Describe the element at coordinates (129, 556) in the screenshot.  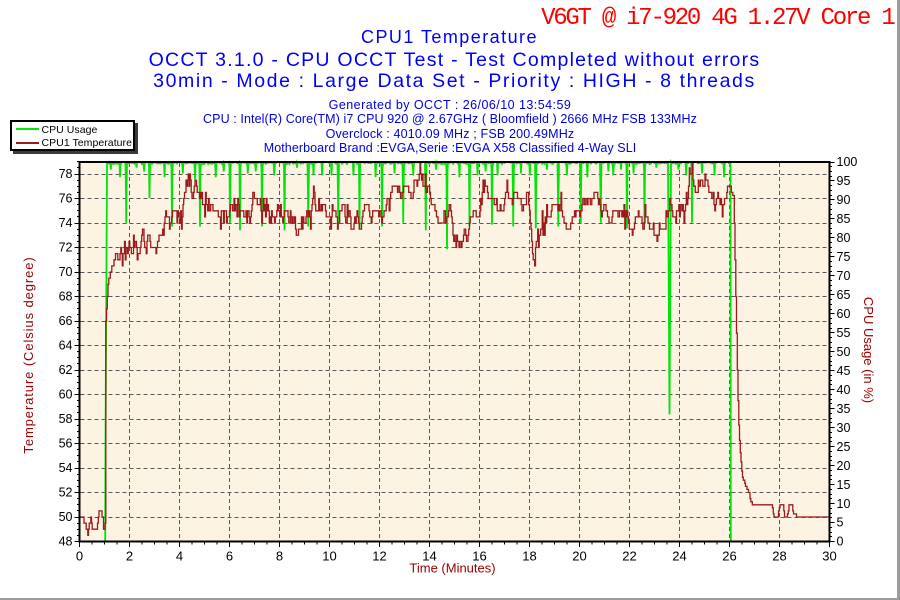
I see `svg-text: 2` at that location.